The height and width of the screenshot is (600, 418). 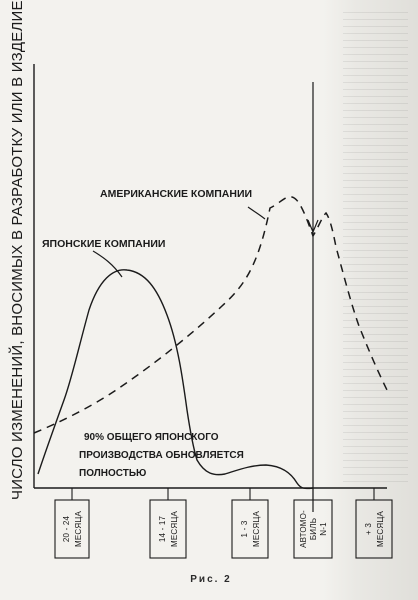 I want to click on marker-arrow, so click(x=313, y=226).